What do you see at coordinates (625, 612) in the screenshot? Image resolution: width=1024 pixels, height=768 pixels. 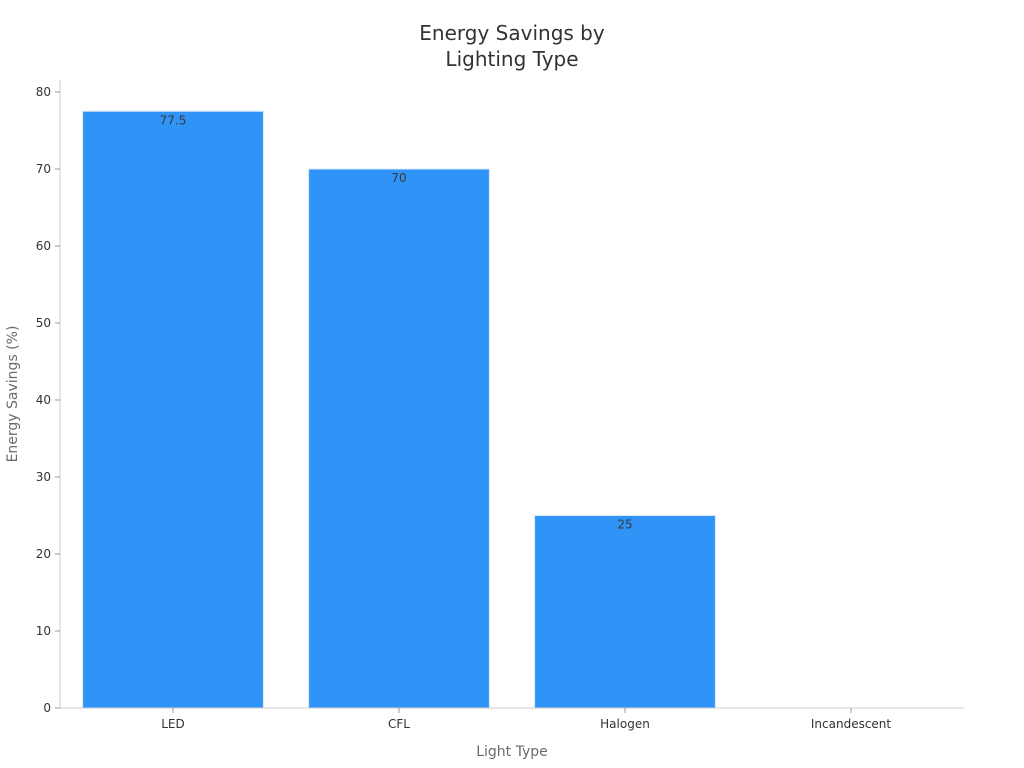 I see `bar-halogen` at bounding box center [625, 612].